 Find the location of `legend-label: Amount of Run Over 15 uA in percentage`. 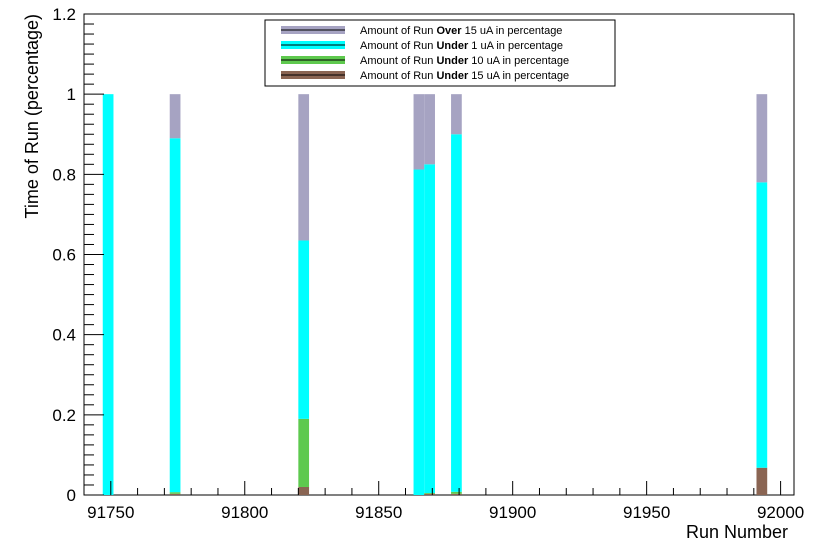

legend-label: Amount of Run Over 15 uA in percentage is located at coordinates (461, 31).